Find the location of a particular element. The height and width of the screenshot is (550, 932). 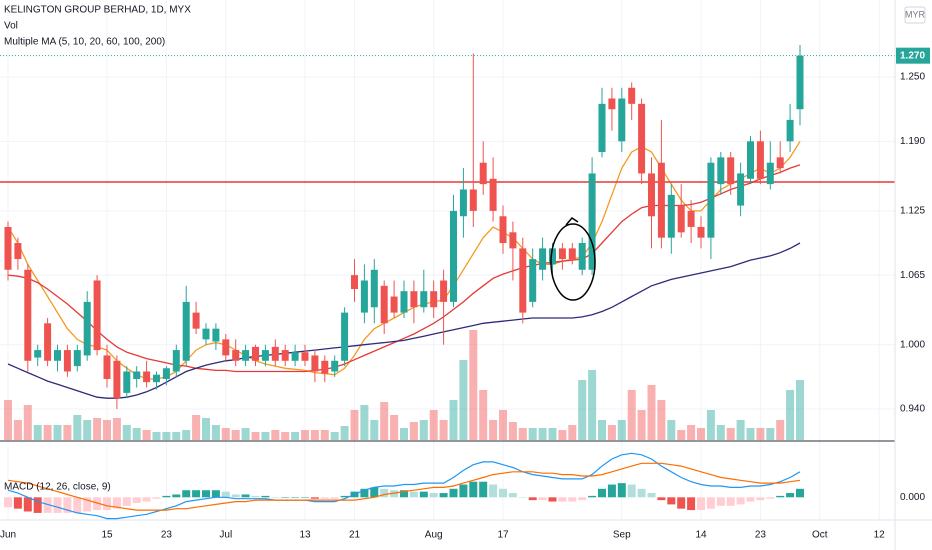

last-price-label: 1.270 is located at coordinates (912, 55).